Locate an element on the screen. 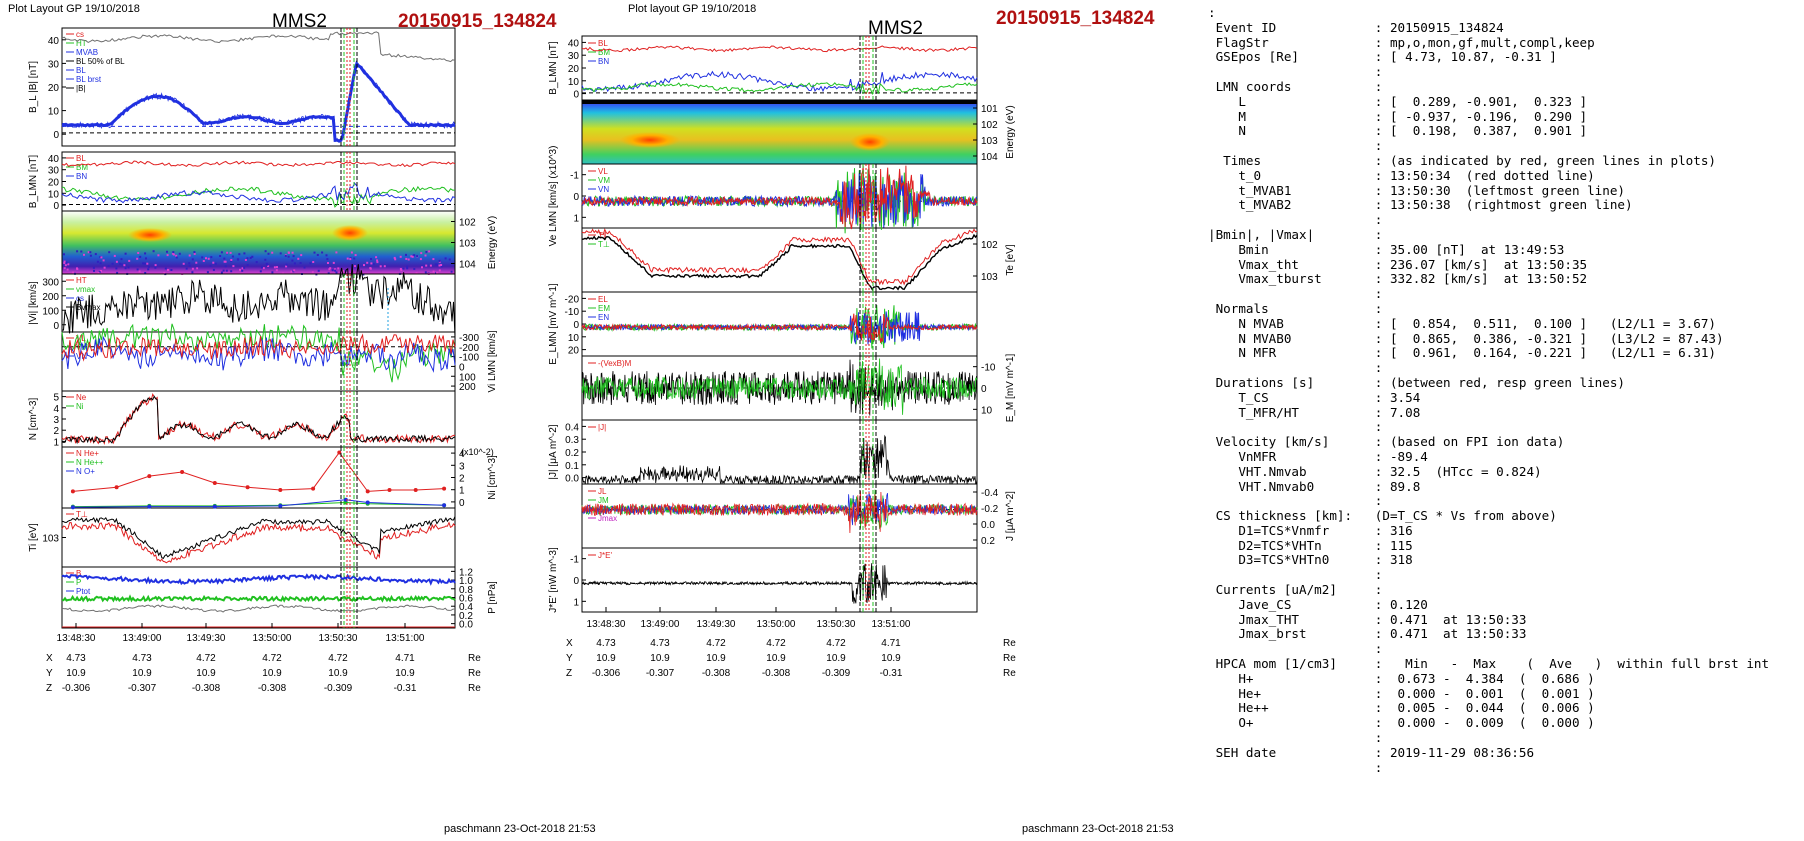 This screenshot has width=1804, height=841. legend-entry: N O+ is located at coordinates (85, 471).